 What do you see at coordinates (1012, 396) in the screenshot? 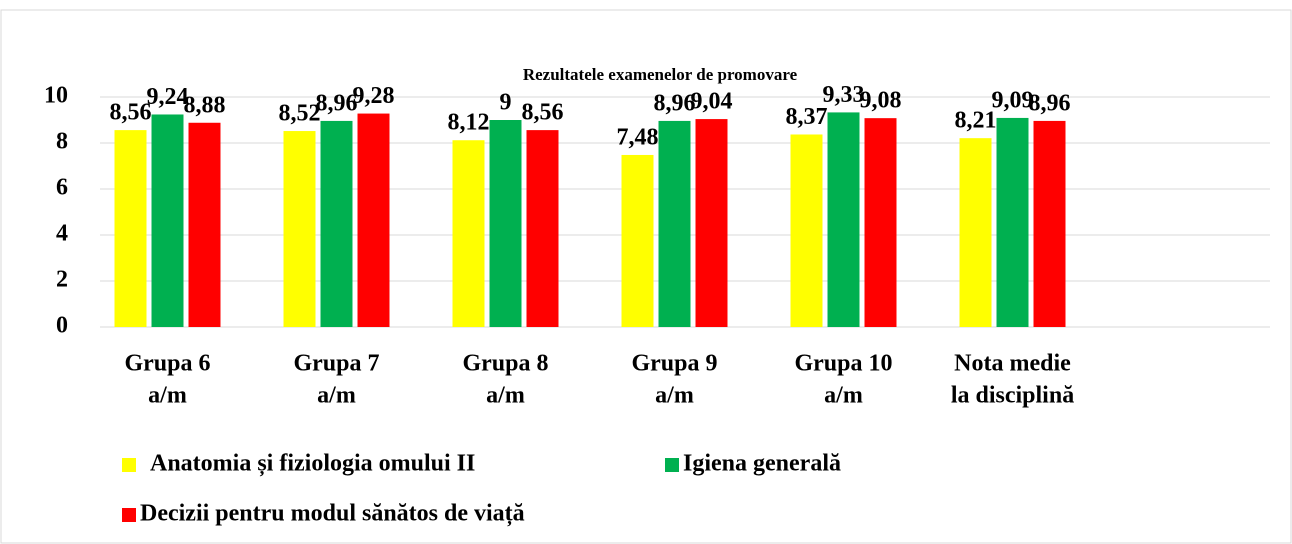
I see `x-tick-label: la disciplină` at bounding box center [1012, 396].